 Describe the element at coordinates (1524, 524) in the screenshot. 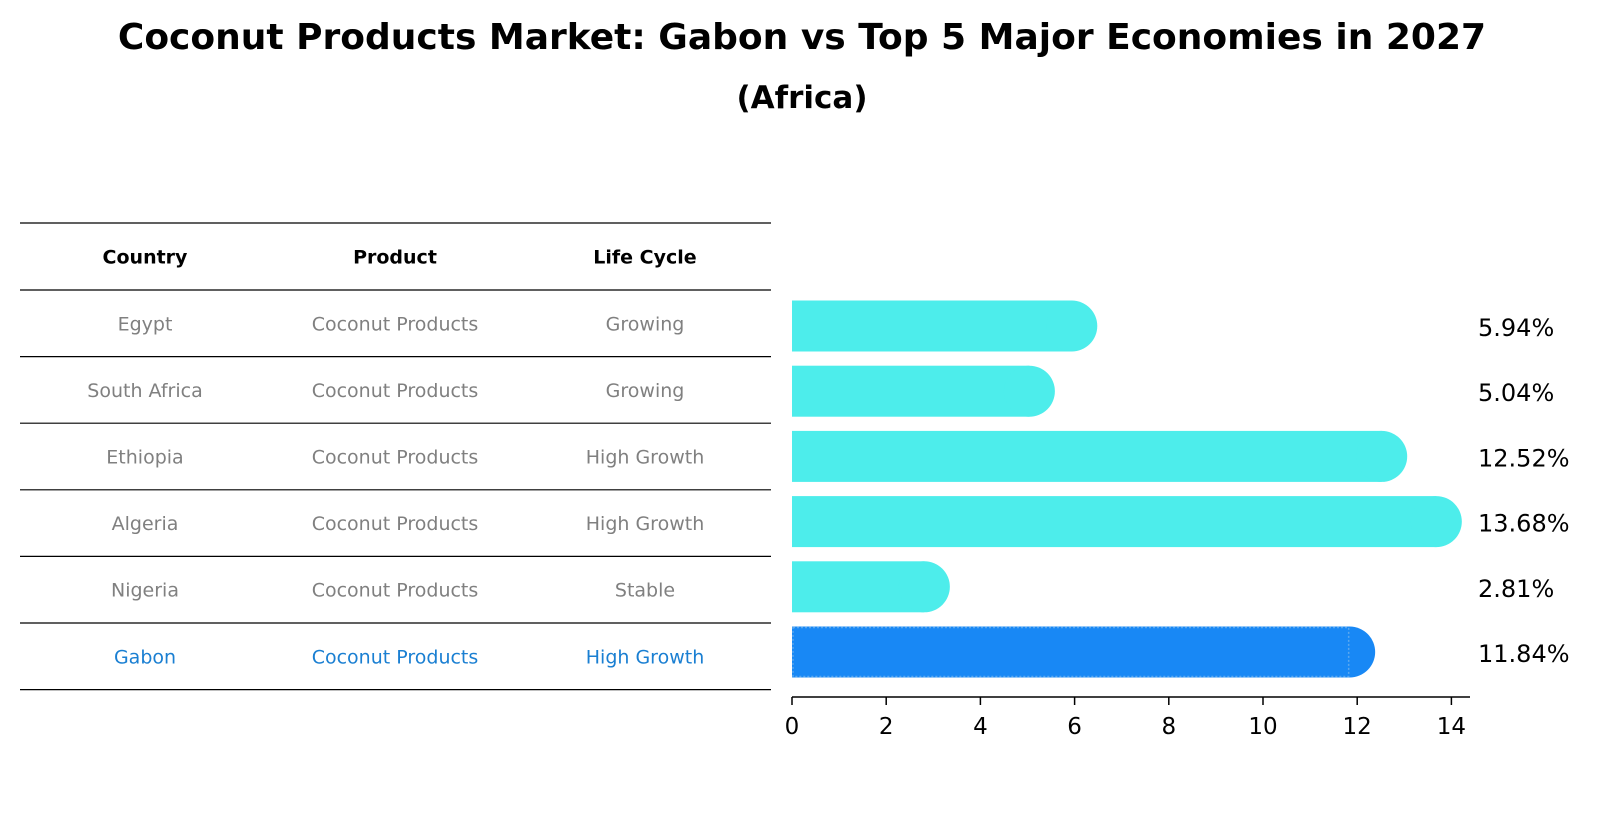

I see `value-label: 13.68%` at that location.